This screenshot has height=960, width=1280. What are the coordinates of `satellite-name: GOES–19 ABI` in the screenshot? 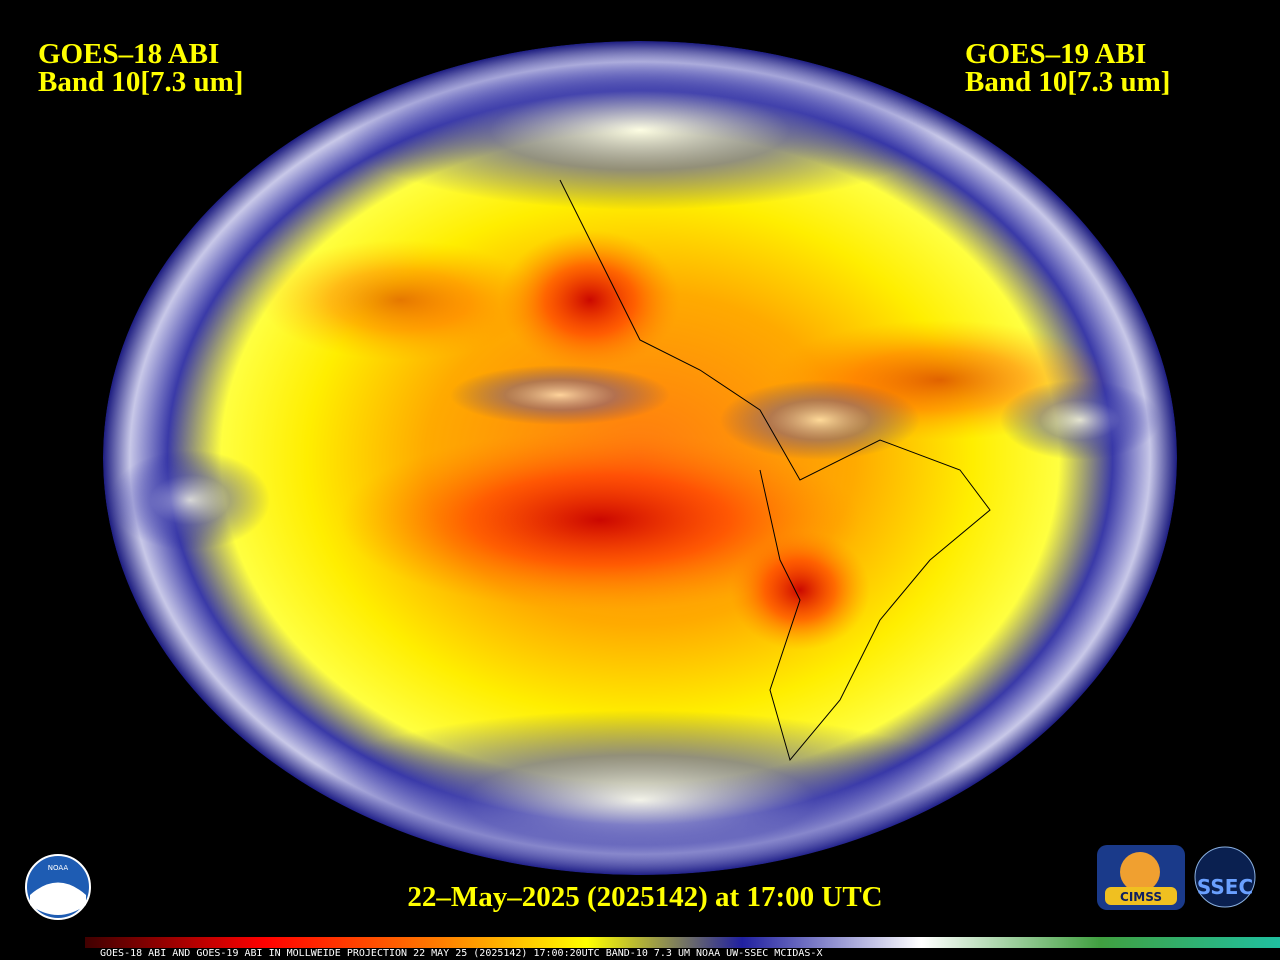 It's located at (1055, 54).